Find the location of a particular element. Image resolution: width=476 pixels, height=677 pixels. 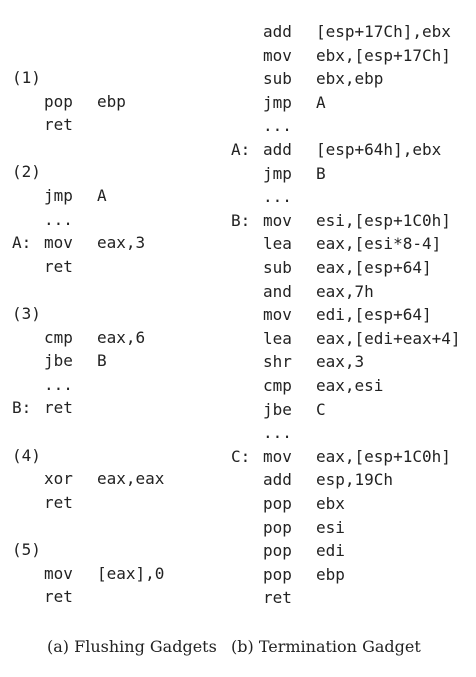

code-operand: edi,[esp+64] is located at coordinates (374, 315).